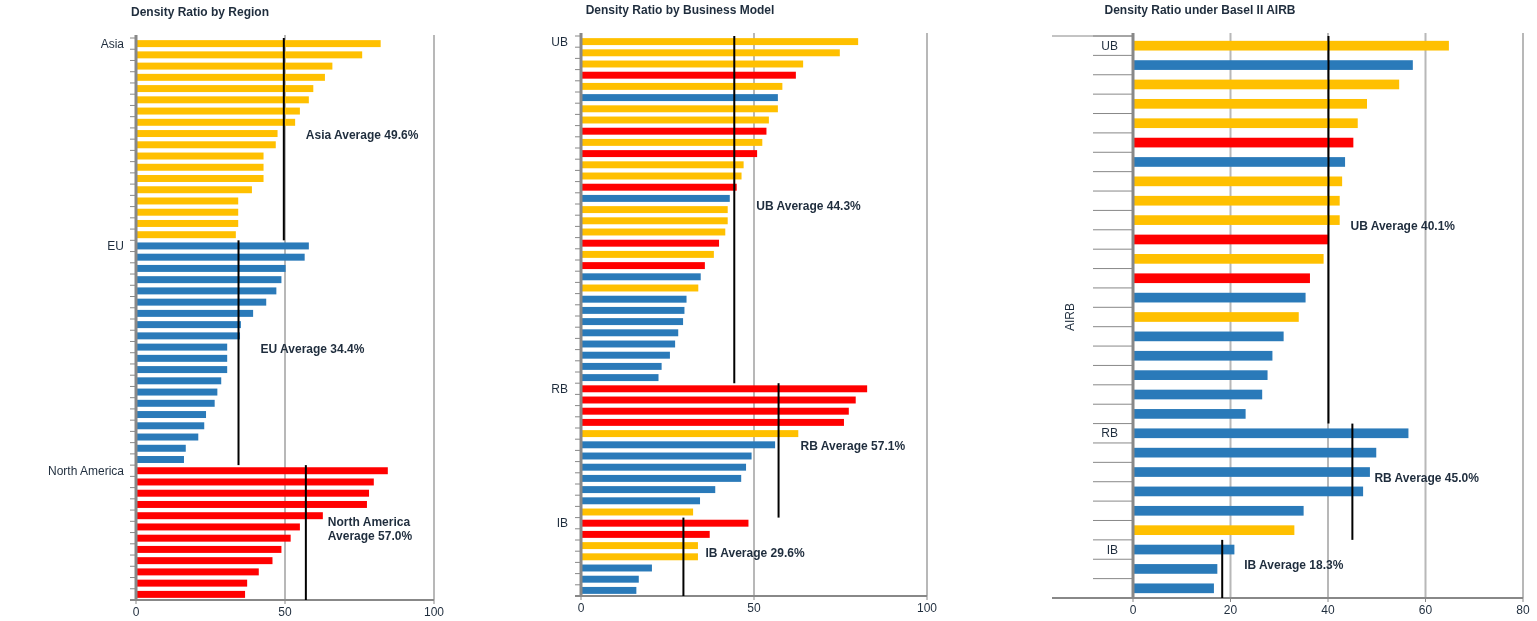  Describe the element at coordinates (1403, 225) in the screenshot. I see `ref-line-label: UB Average 40.1%` at that location.